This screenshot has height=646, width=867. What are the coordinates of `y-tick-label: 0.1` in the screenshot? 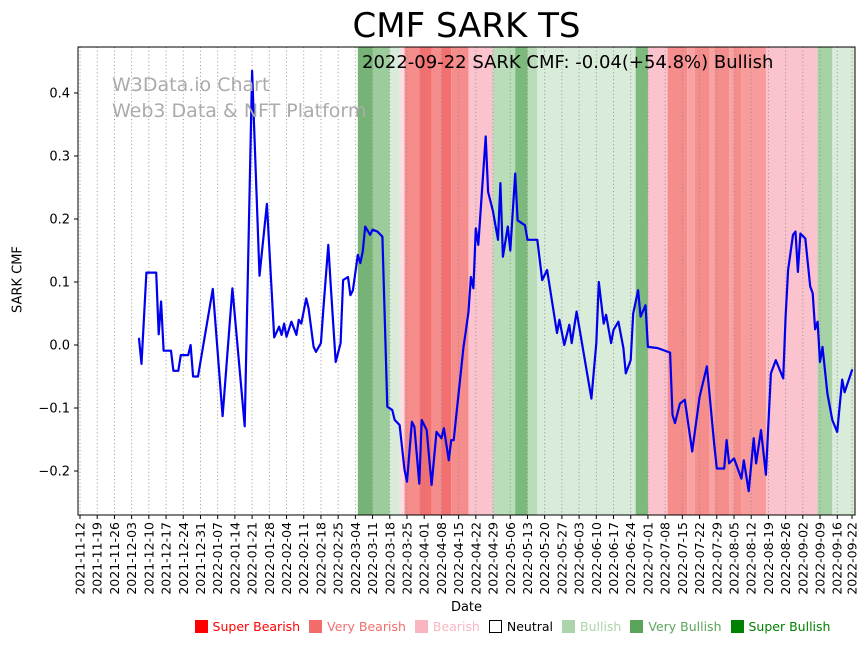 It's located at (59, 283).